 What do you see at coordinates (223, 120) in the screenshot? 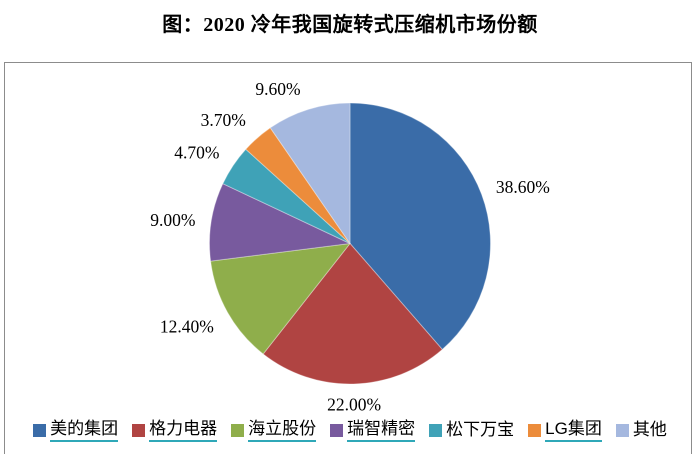
I see `slice-value-label: 3.70%` at bounding box center [223, 120].